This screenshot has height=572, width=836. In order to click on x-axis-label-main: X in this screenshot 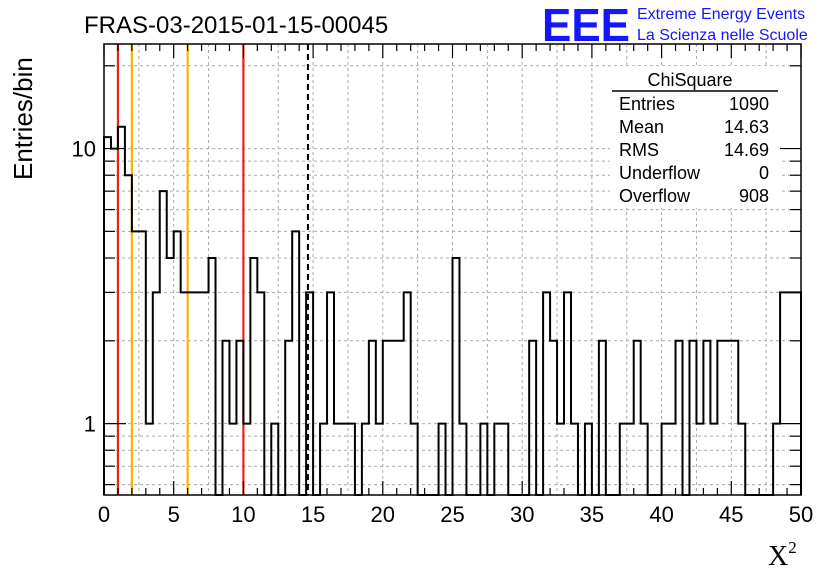, I will do `click(778, 556)`.